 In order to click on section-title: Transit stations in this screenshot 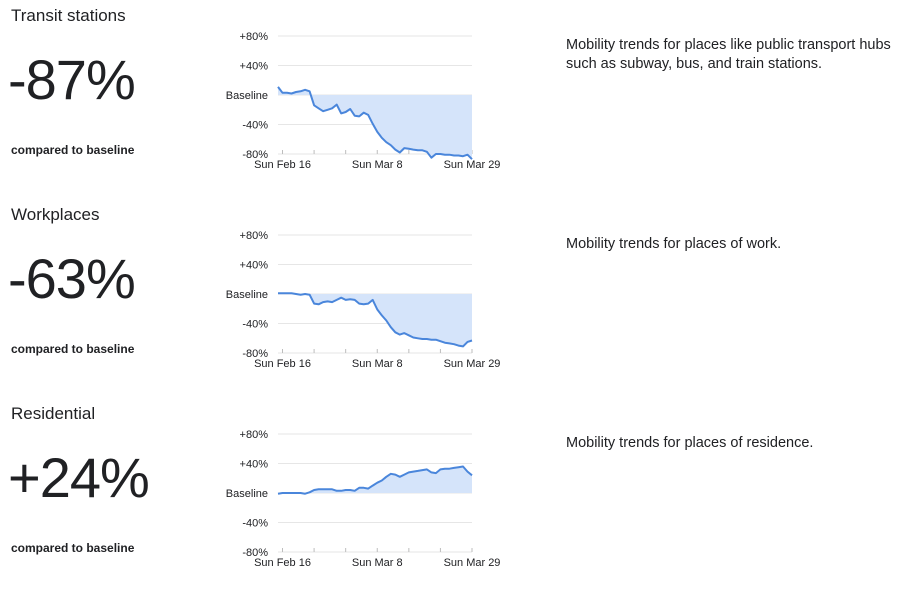, I will do `click(68, 15)`.